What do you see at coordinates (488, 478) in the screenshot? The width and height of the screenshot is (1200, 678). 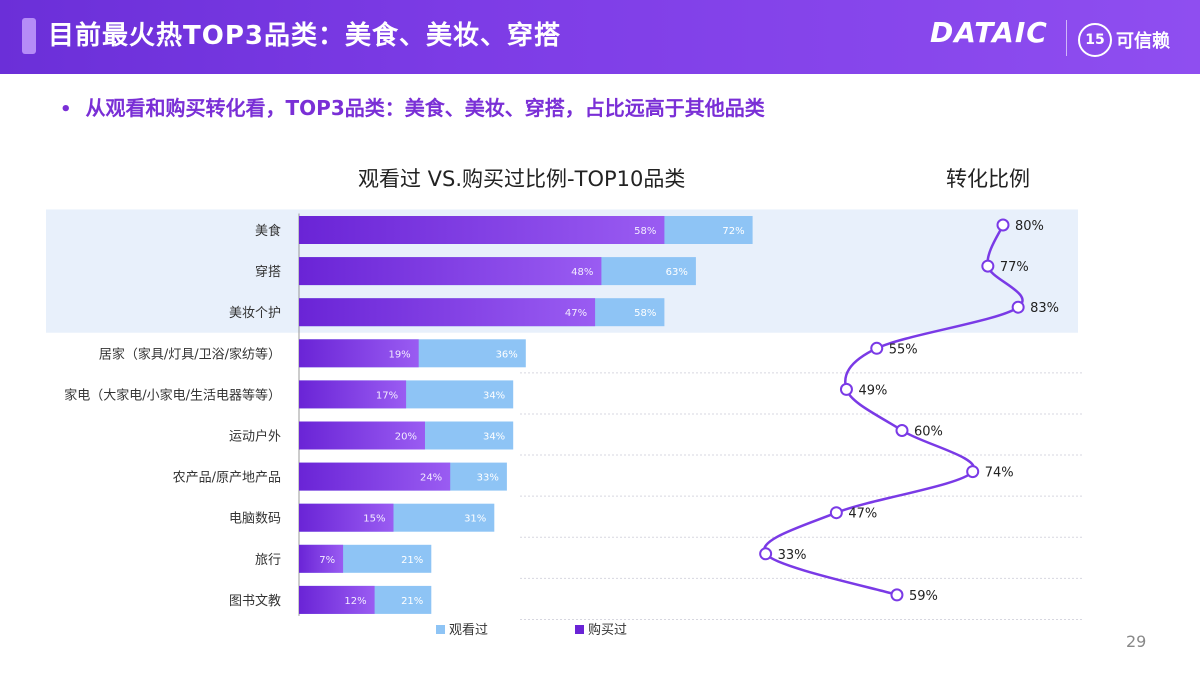 I see `viewed-value-label: 33%` at bounding box center [488, 478].